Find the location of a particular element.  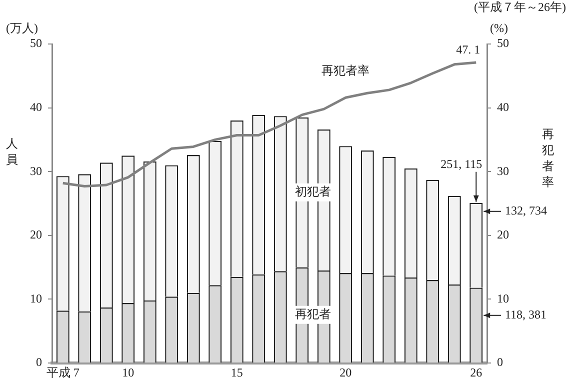

y-tick-label: 50 is located at coordinates (36, 43).